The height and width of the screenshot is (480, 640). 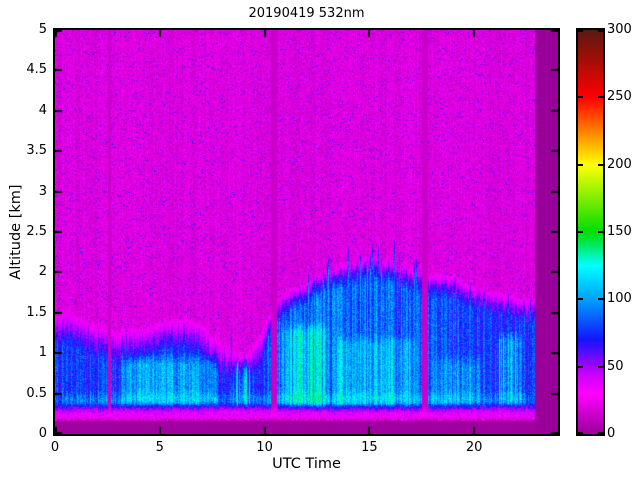 What do you see at coordinates (36, 151) in the screenshot?
I see `y-tick-label: 3.5` at bounding box center [36, 151].